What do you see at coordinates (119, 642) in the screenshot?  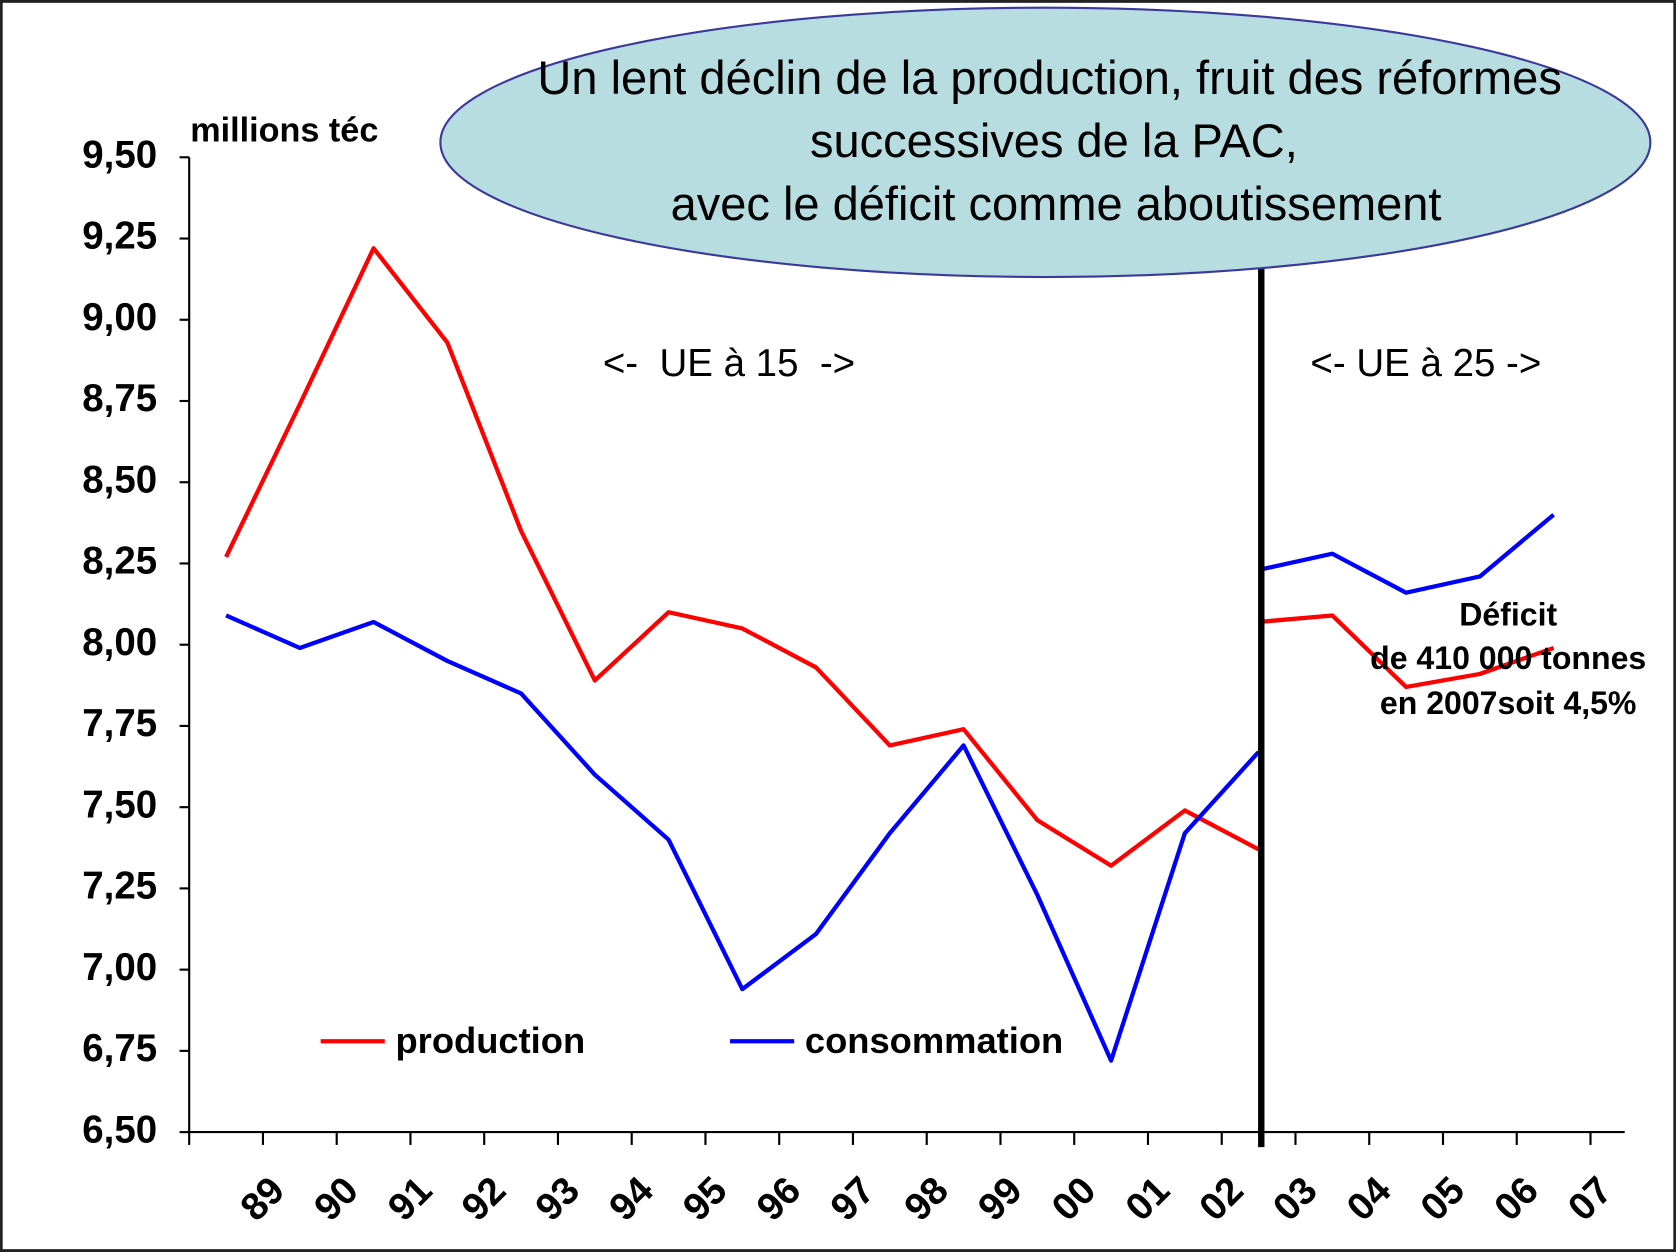 I see `y-tick-label: 8,00` at bounding box center [119, 642].